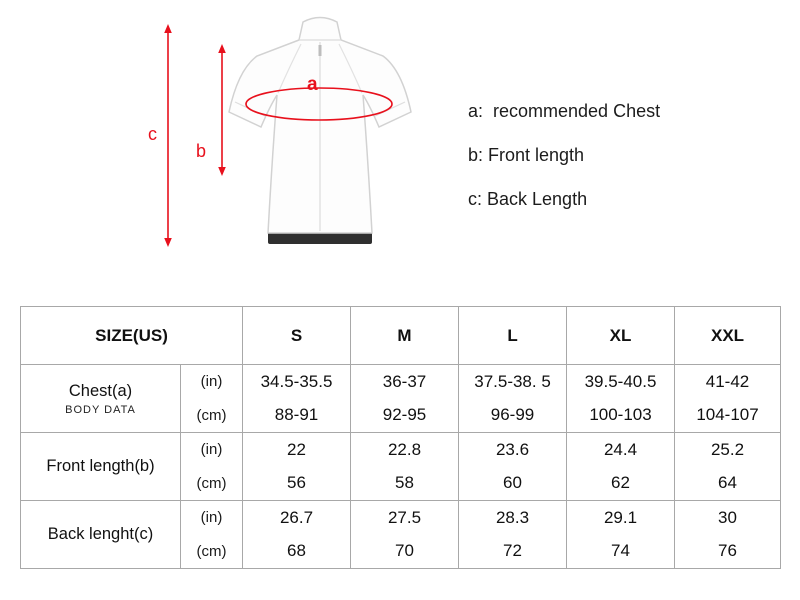 This screenshot has width=800, height=600. What do you see at coordinates (404, 381) in the screenshot?
I see `value-cell-chest-in-m: 36-37` at bounding box center [404, 381].